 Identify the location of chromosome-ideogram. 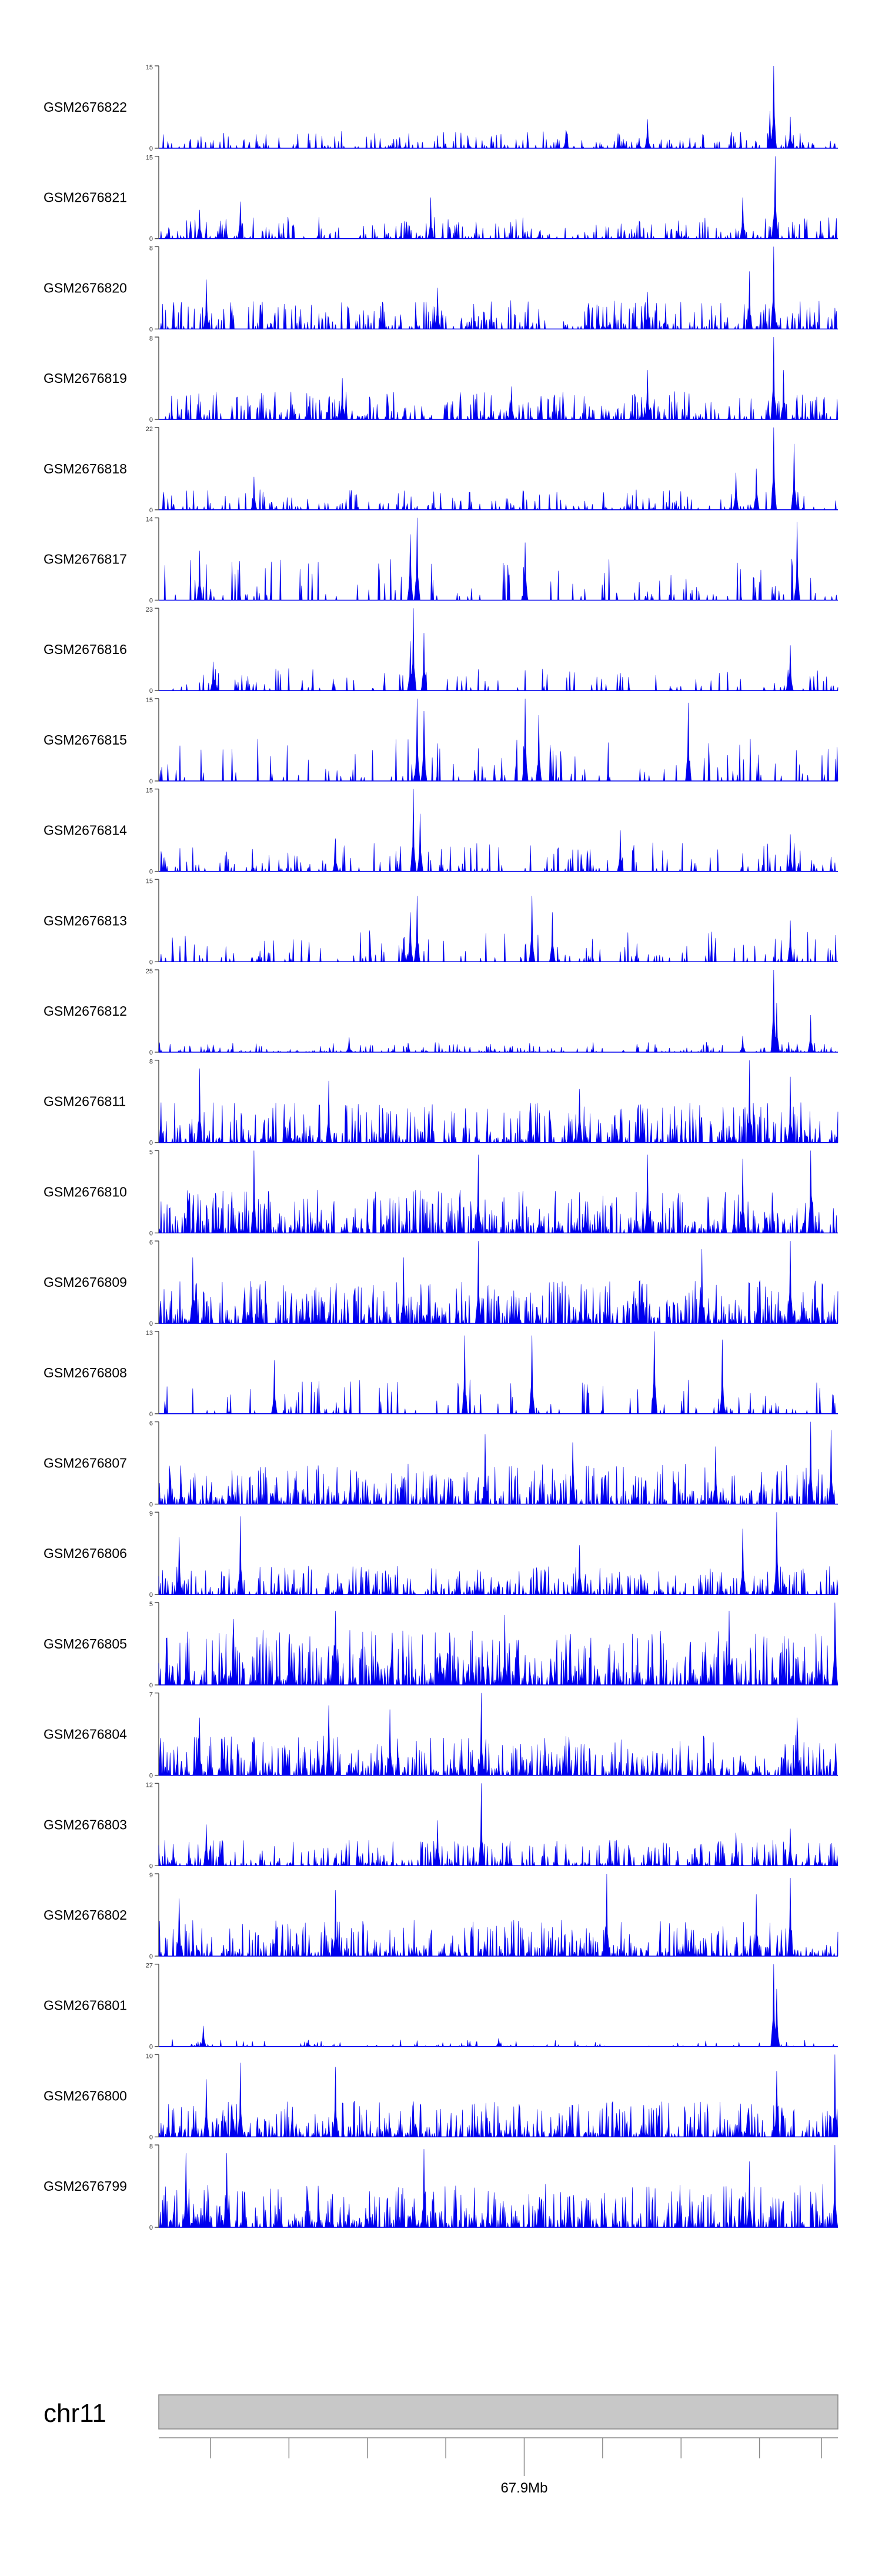
(498, 2412).